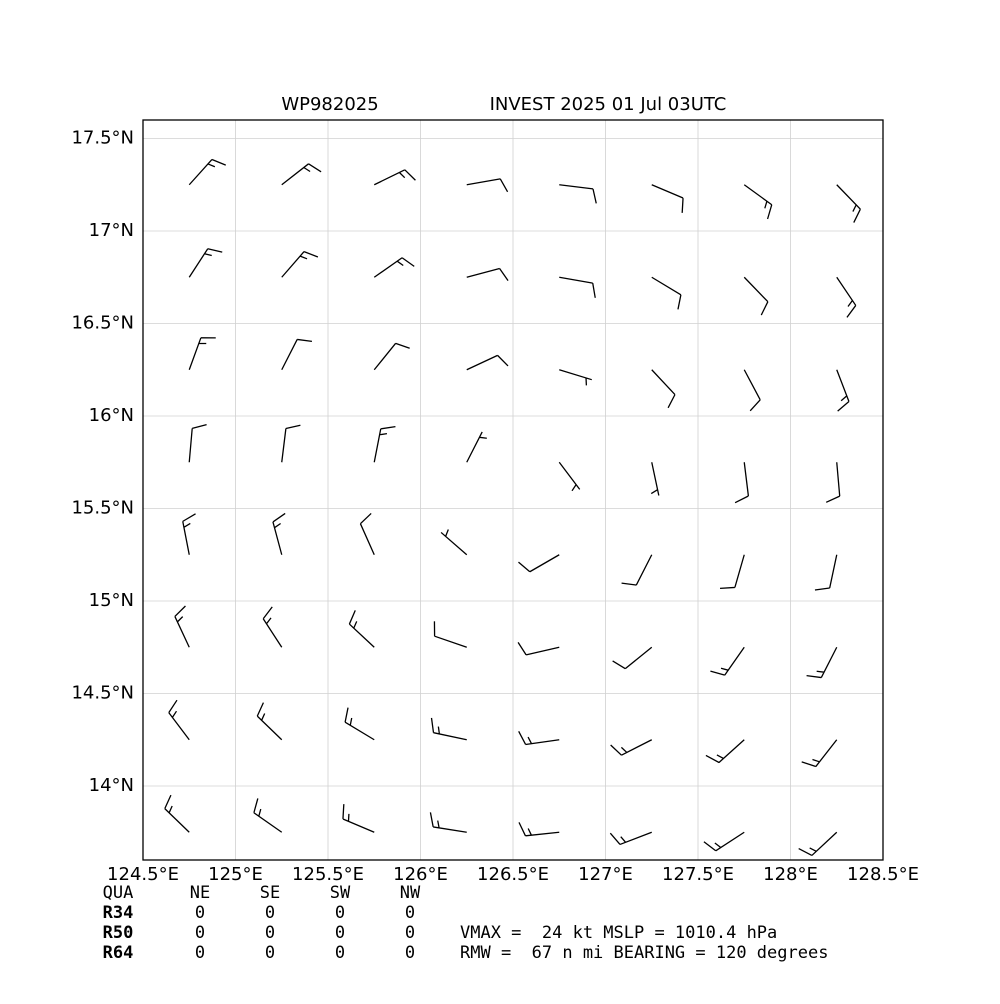 Image resolution: width=1000 pixels, height=1004 pixels. What do you see at coordinates (111, 230) in the screenshot?
I see `y-tick-label: 17°N` at bounding box center [111, 230].